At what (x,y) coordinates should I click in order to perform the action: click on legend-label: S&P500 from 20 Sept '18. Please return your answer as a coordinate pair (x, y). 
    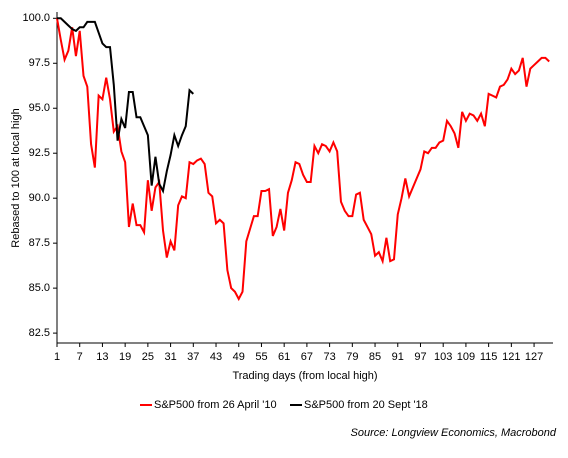
    Looking at the image, I should click on (366, 405).